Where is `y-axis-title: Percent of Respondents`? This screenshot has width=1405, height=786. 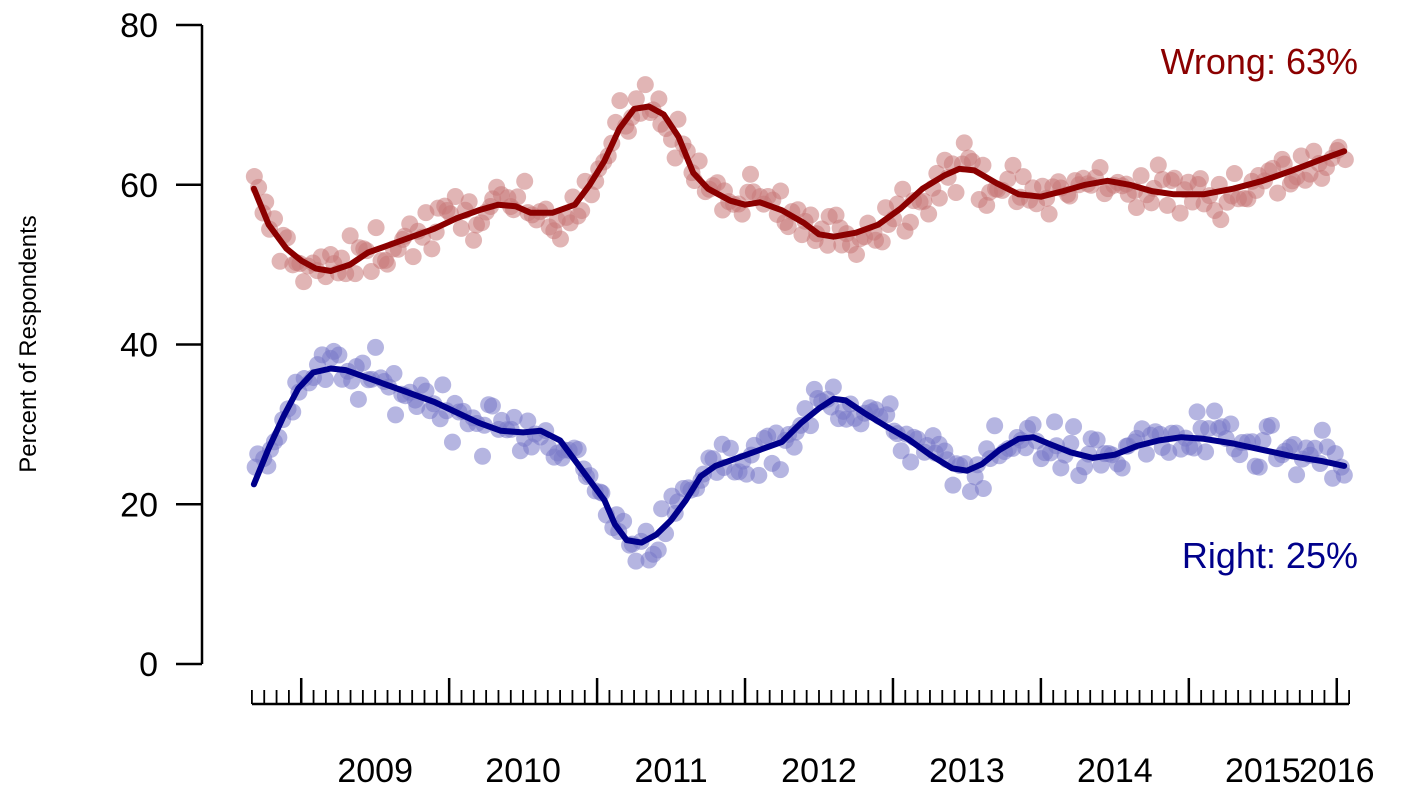 y-axis-title: Percent of Respondents is located at coordinates (28, 344).